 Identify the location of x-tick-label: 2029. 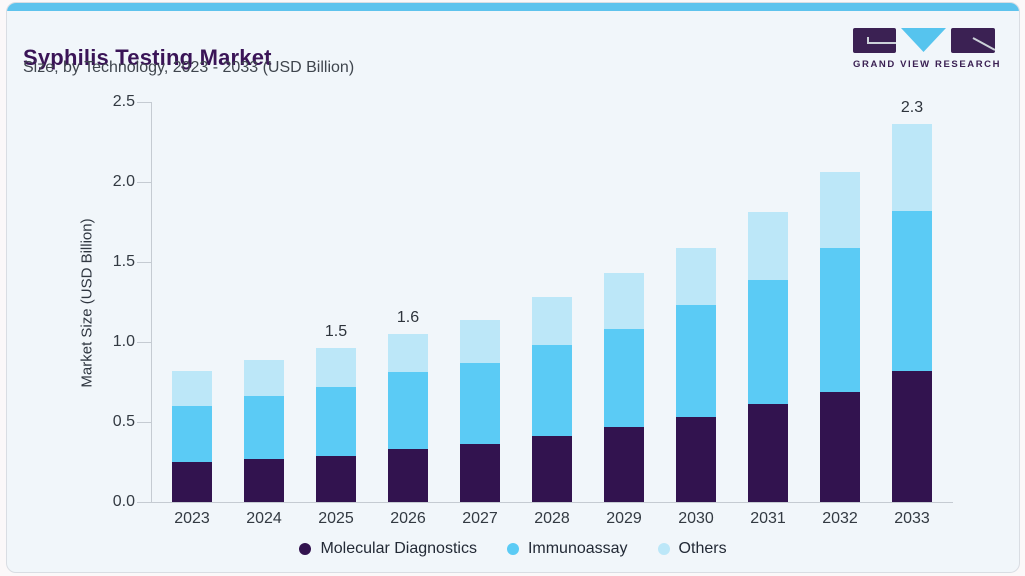
(624, 518).